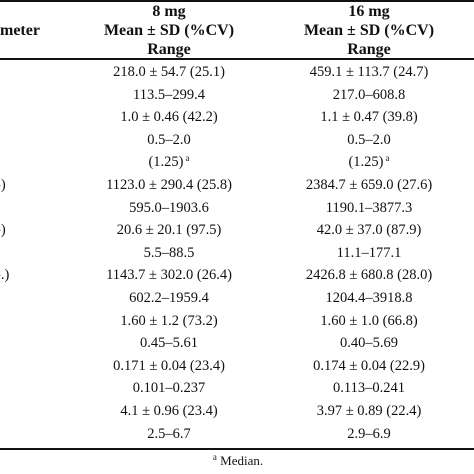 The height and width of the screenshot is (474, 474). I want to click on cell-16mg: 2.9–6.9, so click(369, 434).